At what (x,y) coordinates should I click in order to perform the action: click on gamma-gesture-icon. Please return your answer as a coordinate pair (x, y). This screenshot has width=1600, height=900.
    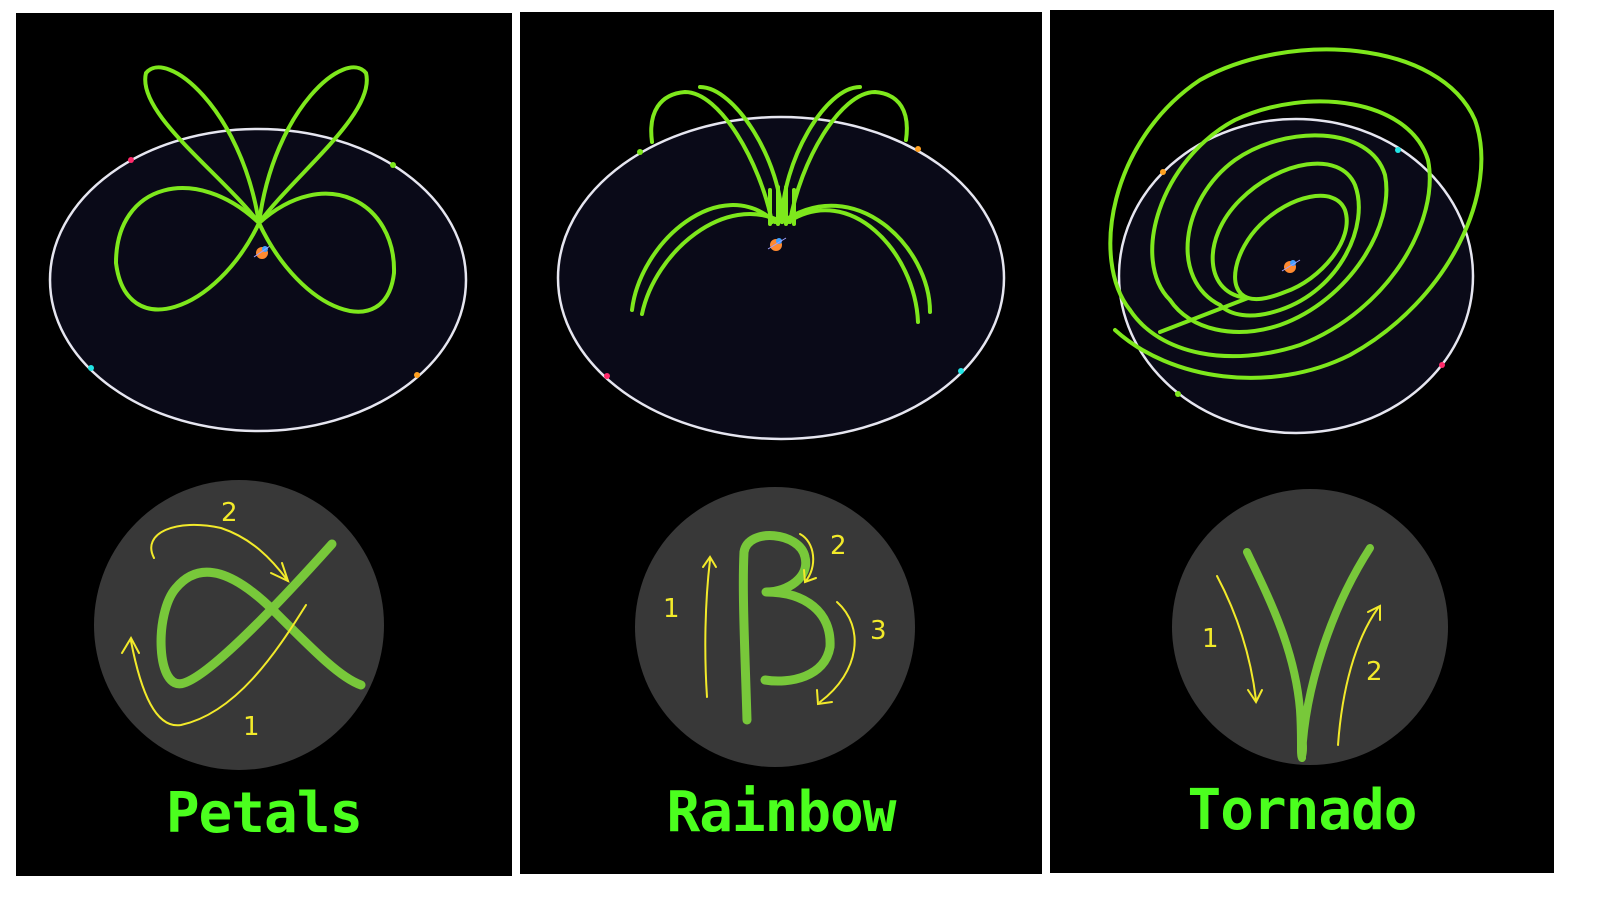
    Looking at the image, I should click on (1308, 653).